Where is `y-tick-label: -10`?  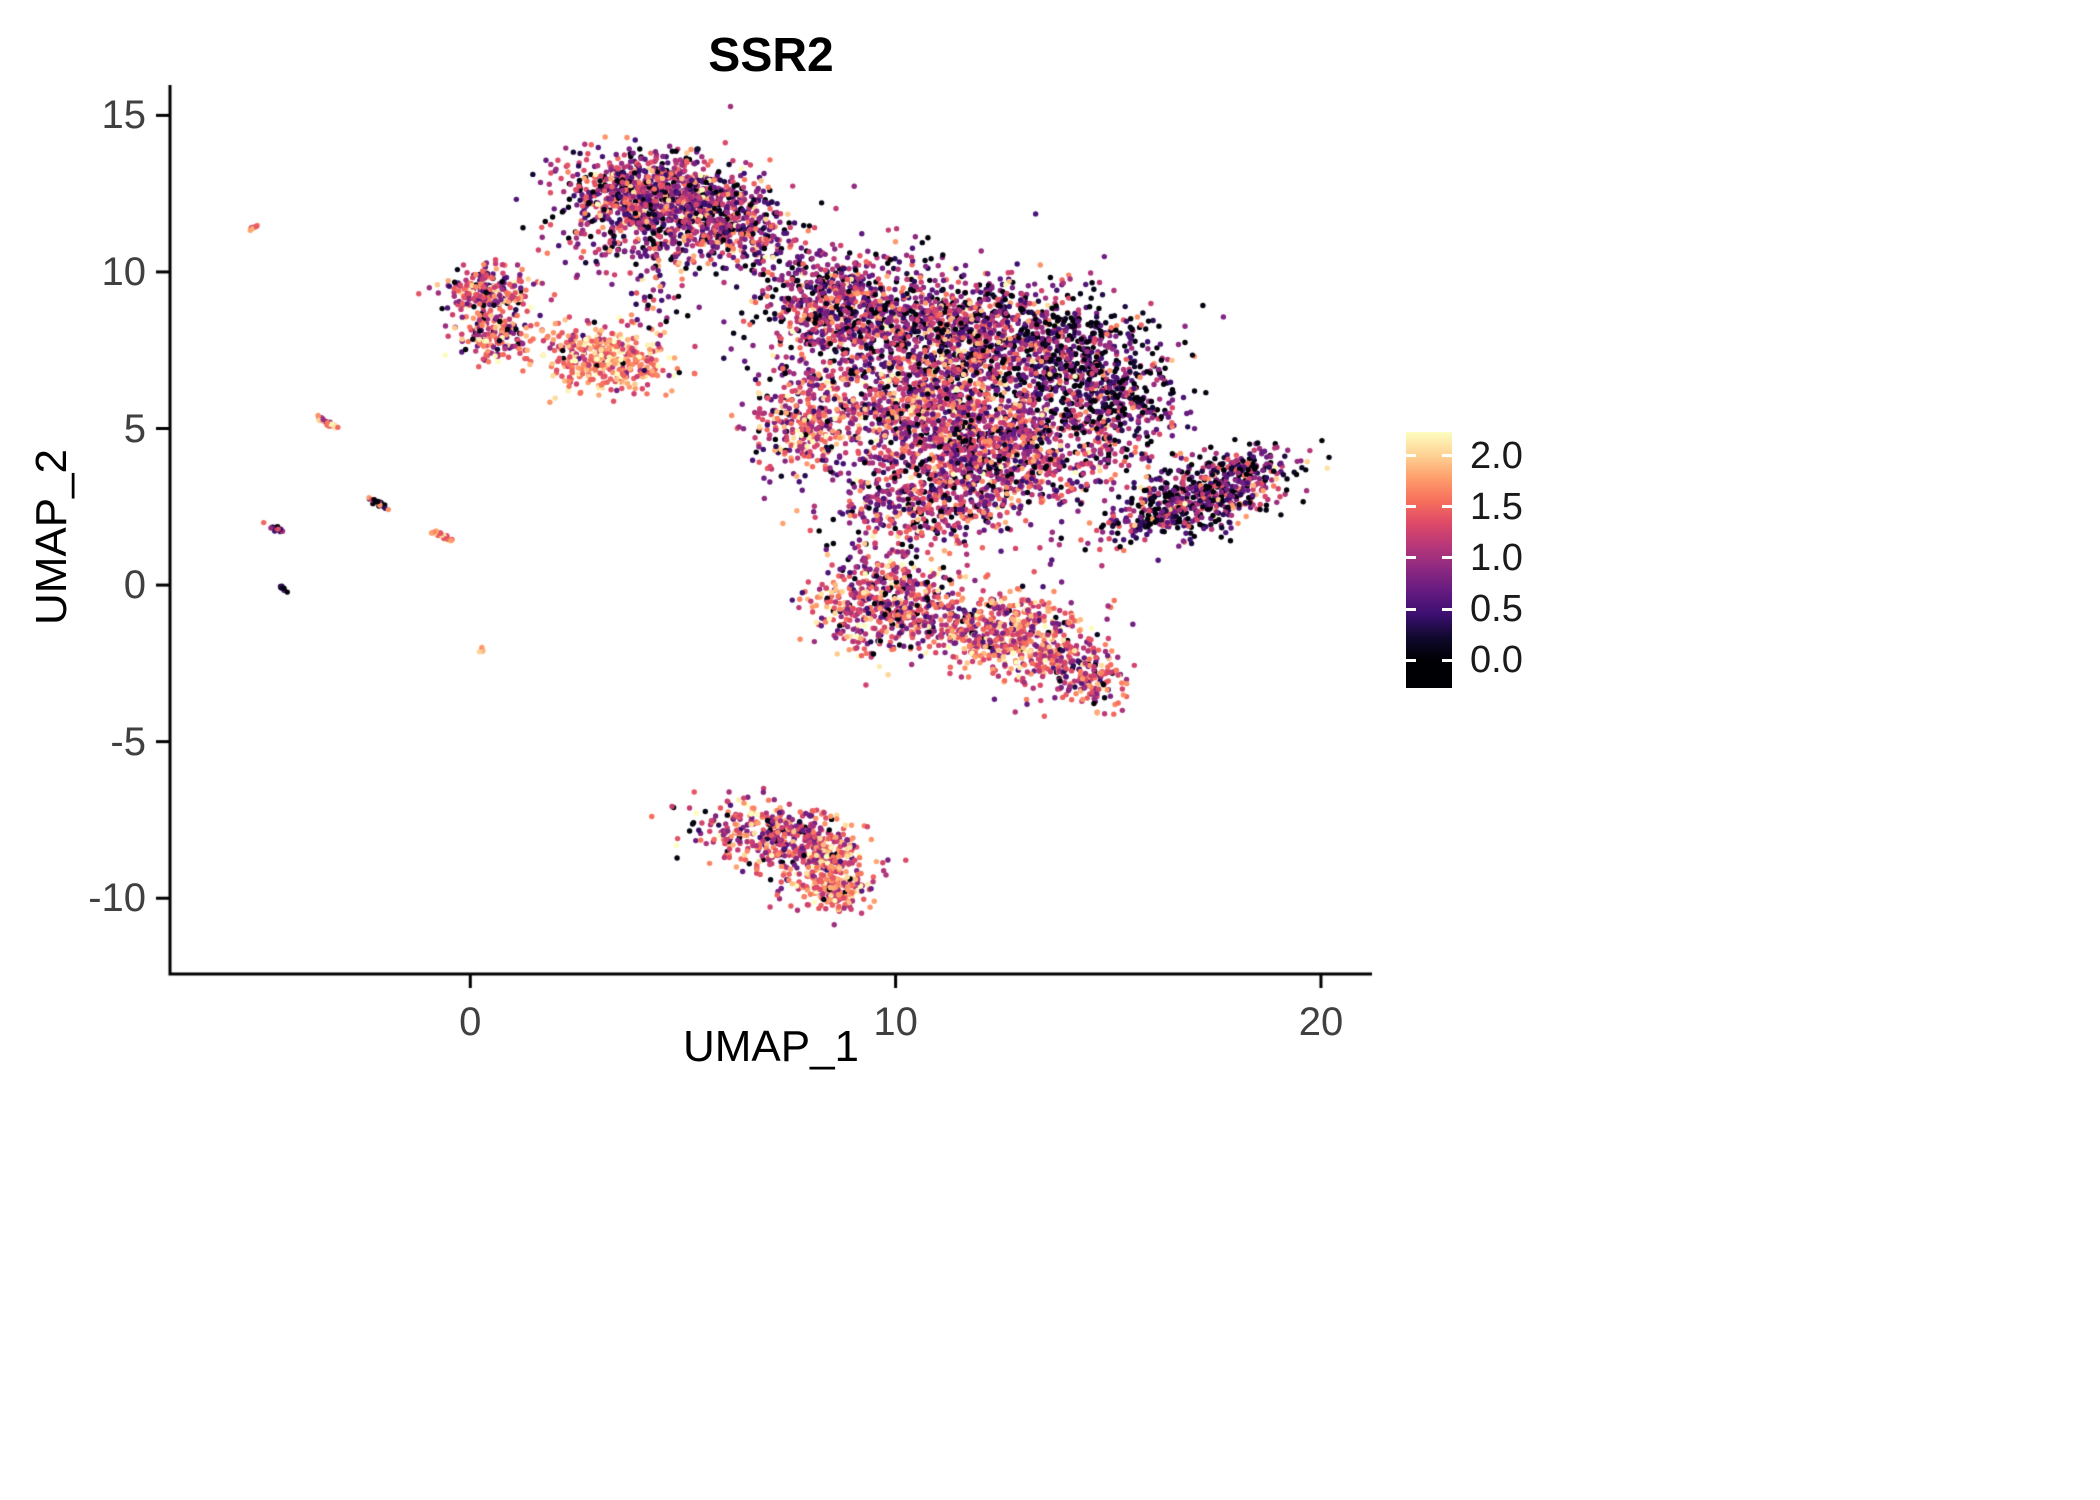
y-tick-label: -10 is located at coordinates (117, 898).